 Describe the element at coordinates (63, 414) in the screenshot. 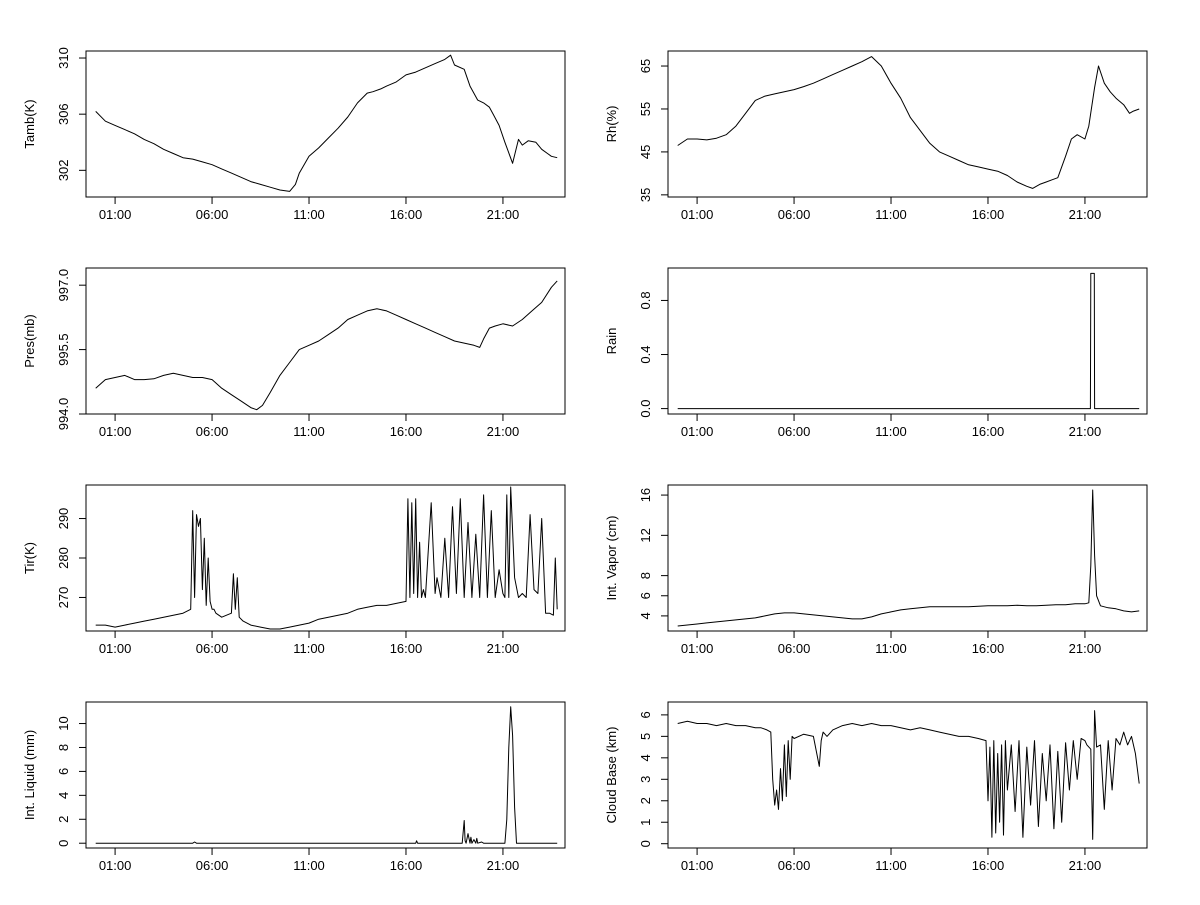

I see `y-tick-label: 994.0` at that location.